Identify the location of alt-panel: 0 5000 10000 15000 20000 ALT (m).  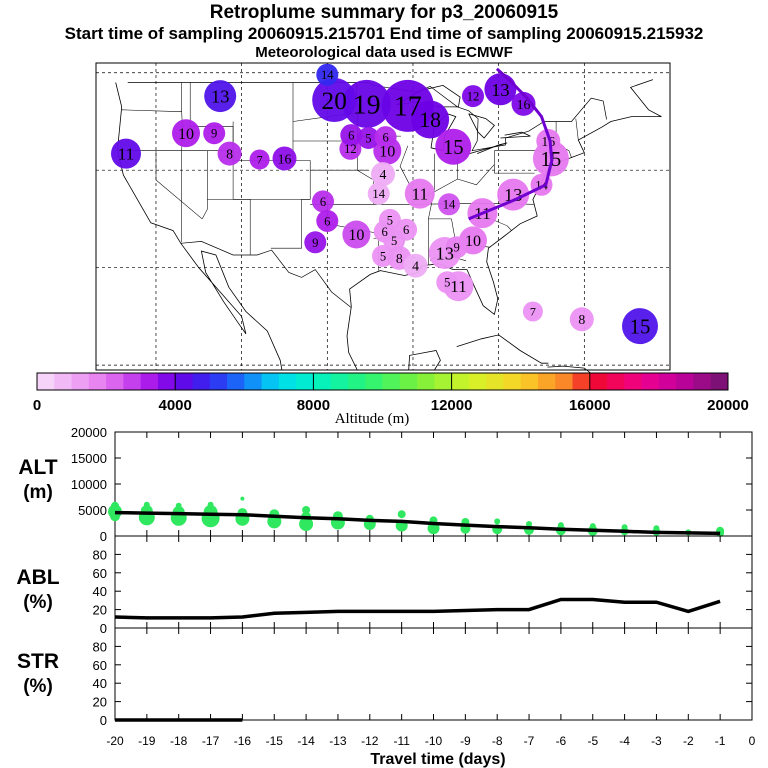
(385, 484).